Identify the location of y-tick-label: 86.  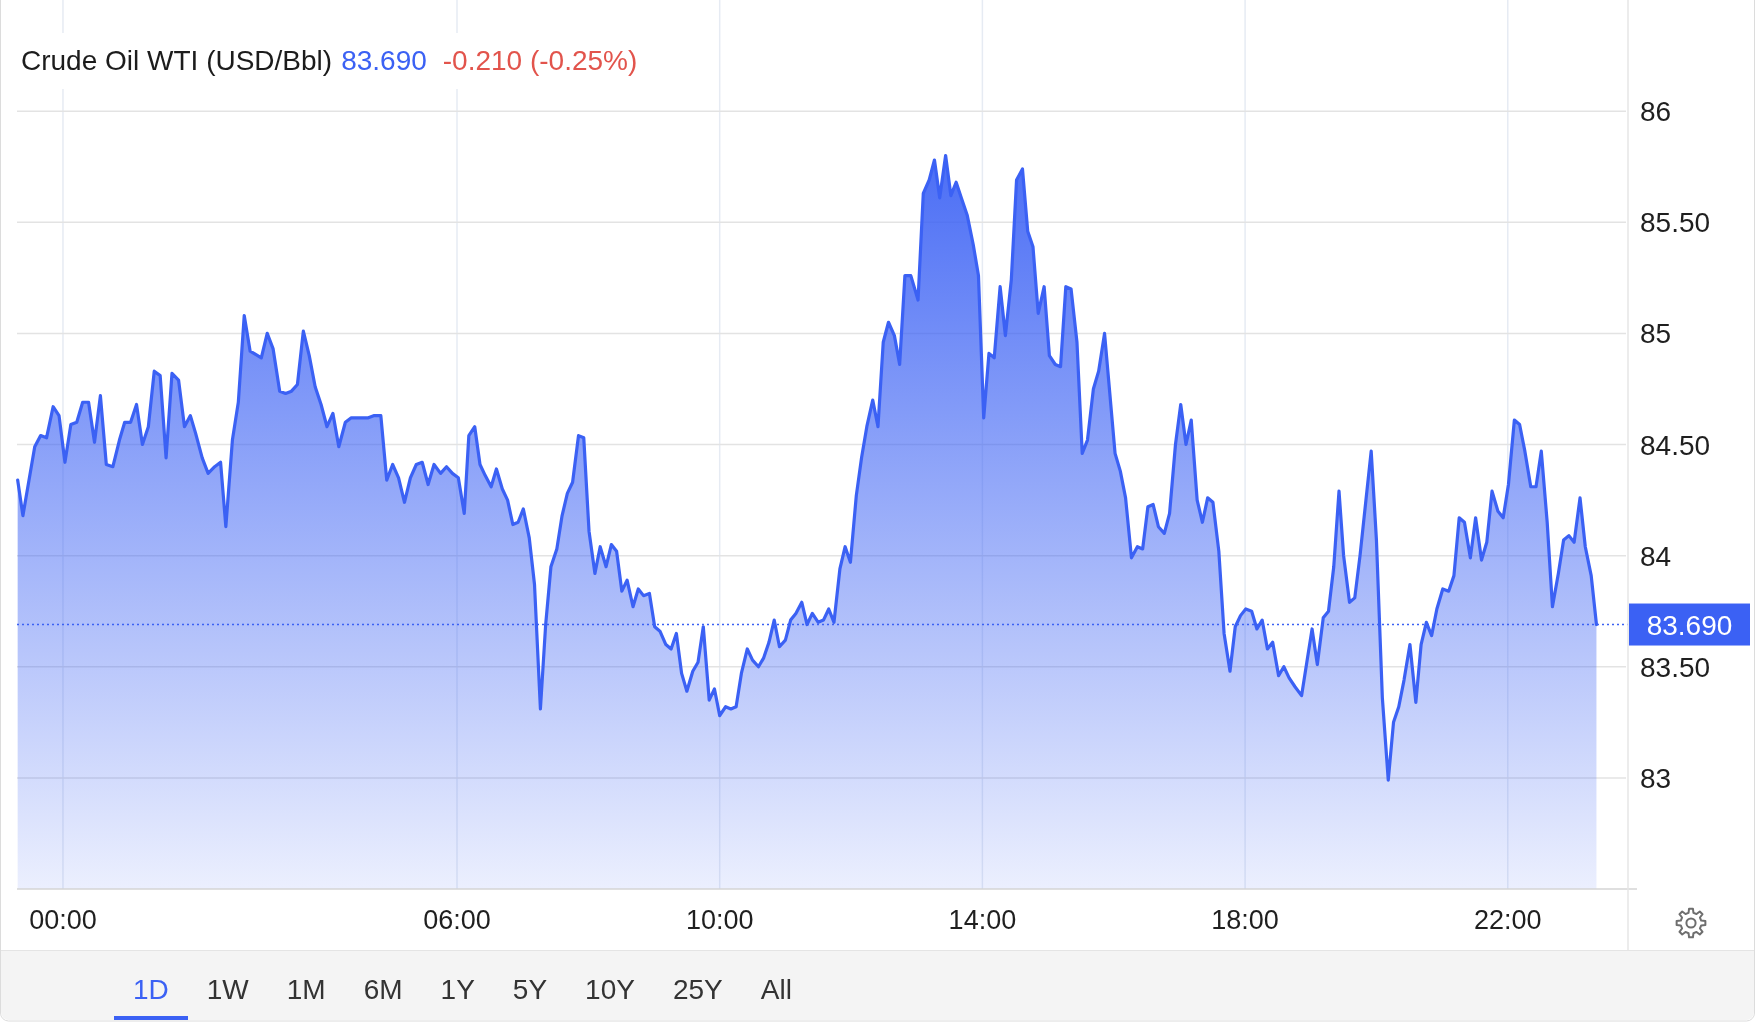
(1656, 111).